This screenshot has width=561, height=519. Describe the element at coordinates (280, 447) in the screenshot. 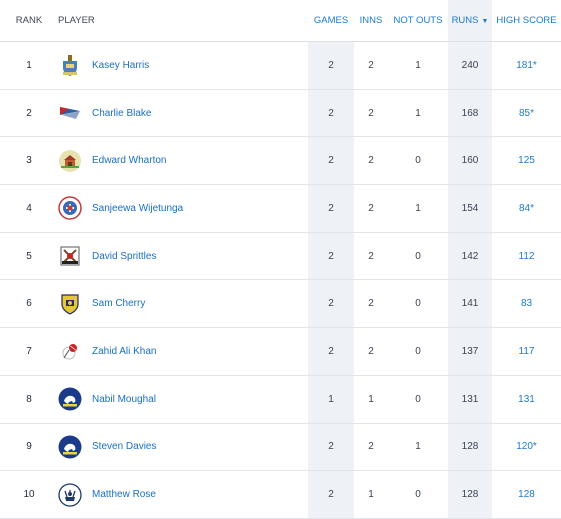

I see `table-row: 9 Steven Davies 2 2 1 128 120*` at that location.